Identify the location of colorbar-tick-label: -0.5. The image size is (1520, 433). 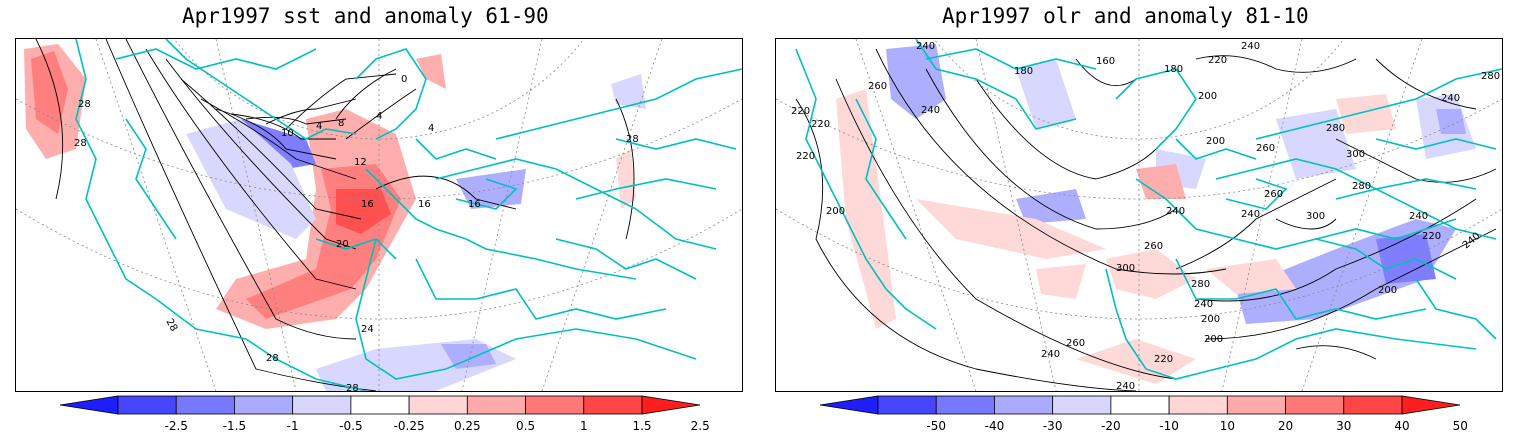
(351, 426).